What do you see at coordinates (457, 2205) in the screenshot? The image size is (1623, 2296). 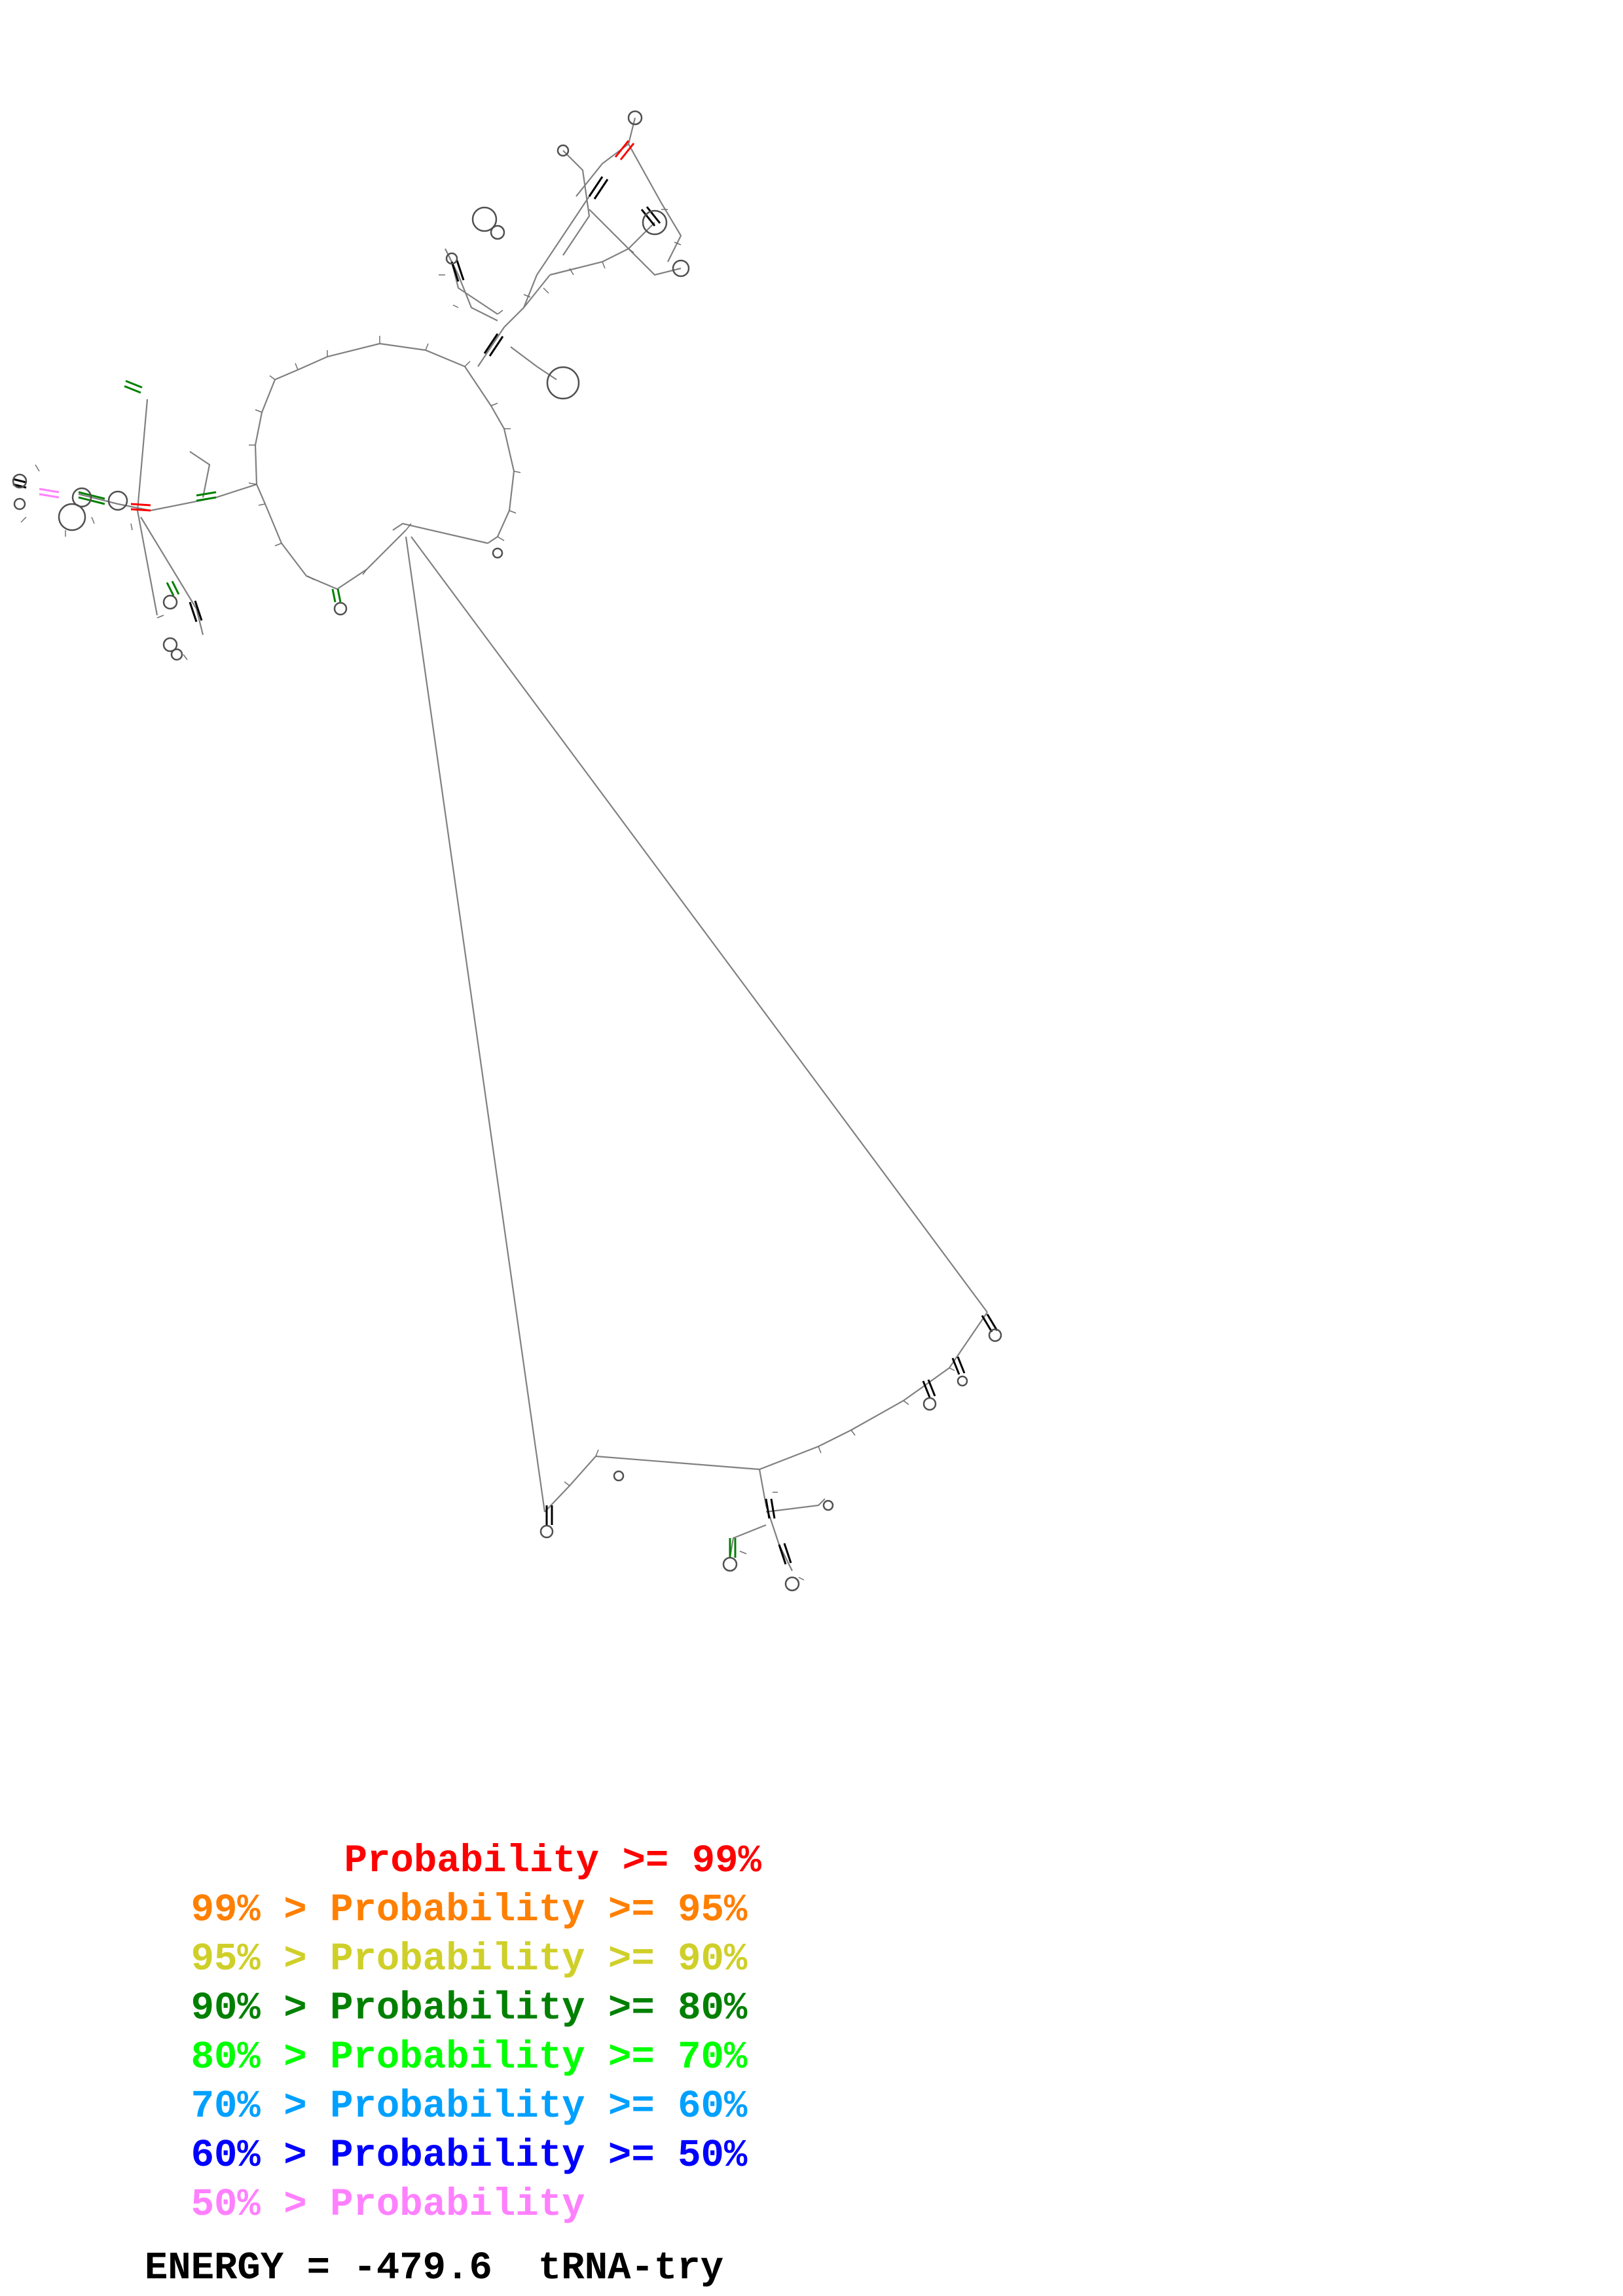 I see `legend-label: Probability` at bounding box center [457, 2205].